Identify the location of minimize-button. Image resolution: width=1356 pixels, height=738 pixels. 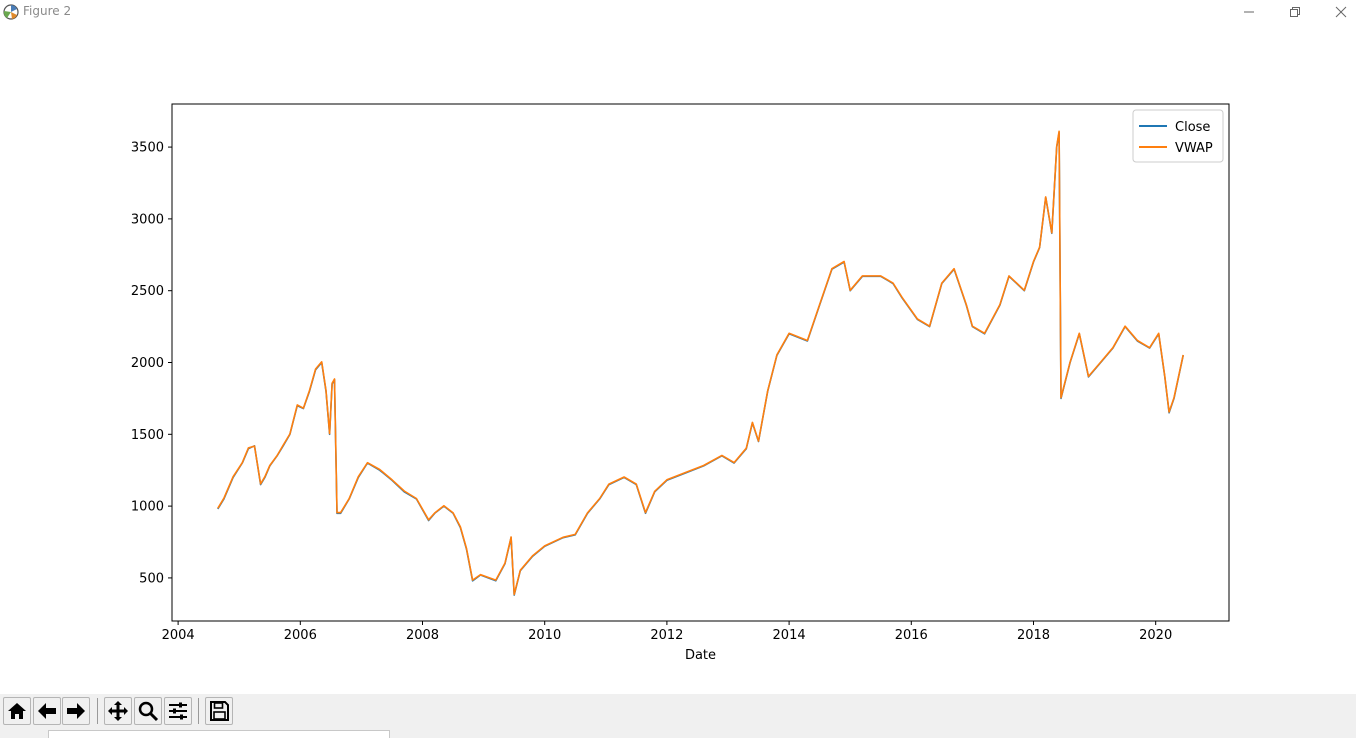
(1249, 12).